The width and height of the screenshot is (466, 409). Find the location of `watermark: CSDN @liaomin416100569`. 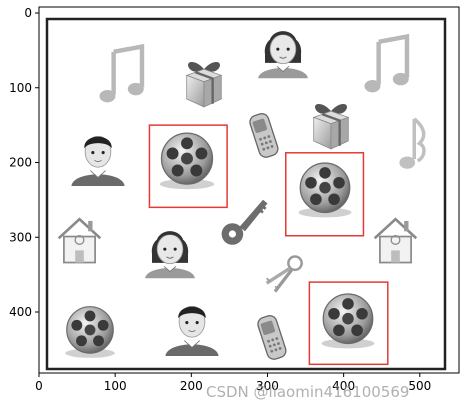

watermark: CSDN @liaomin416100569 is located at coordinates (308, 392).